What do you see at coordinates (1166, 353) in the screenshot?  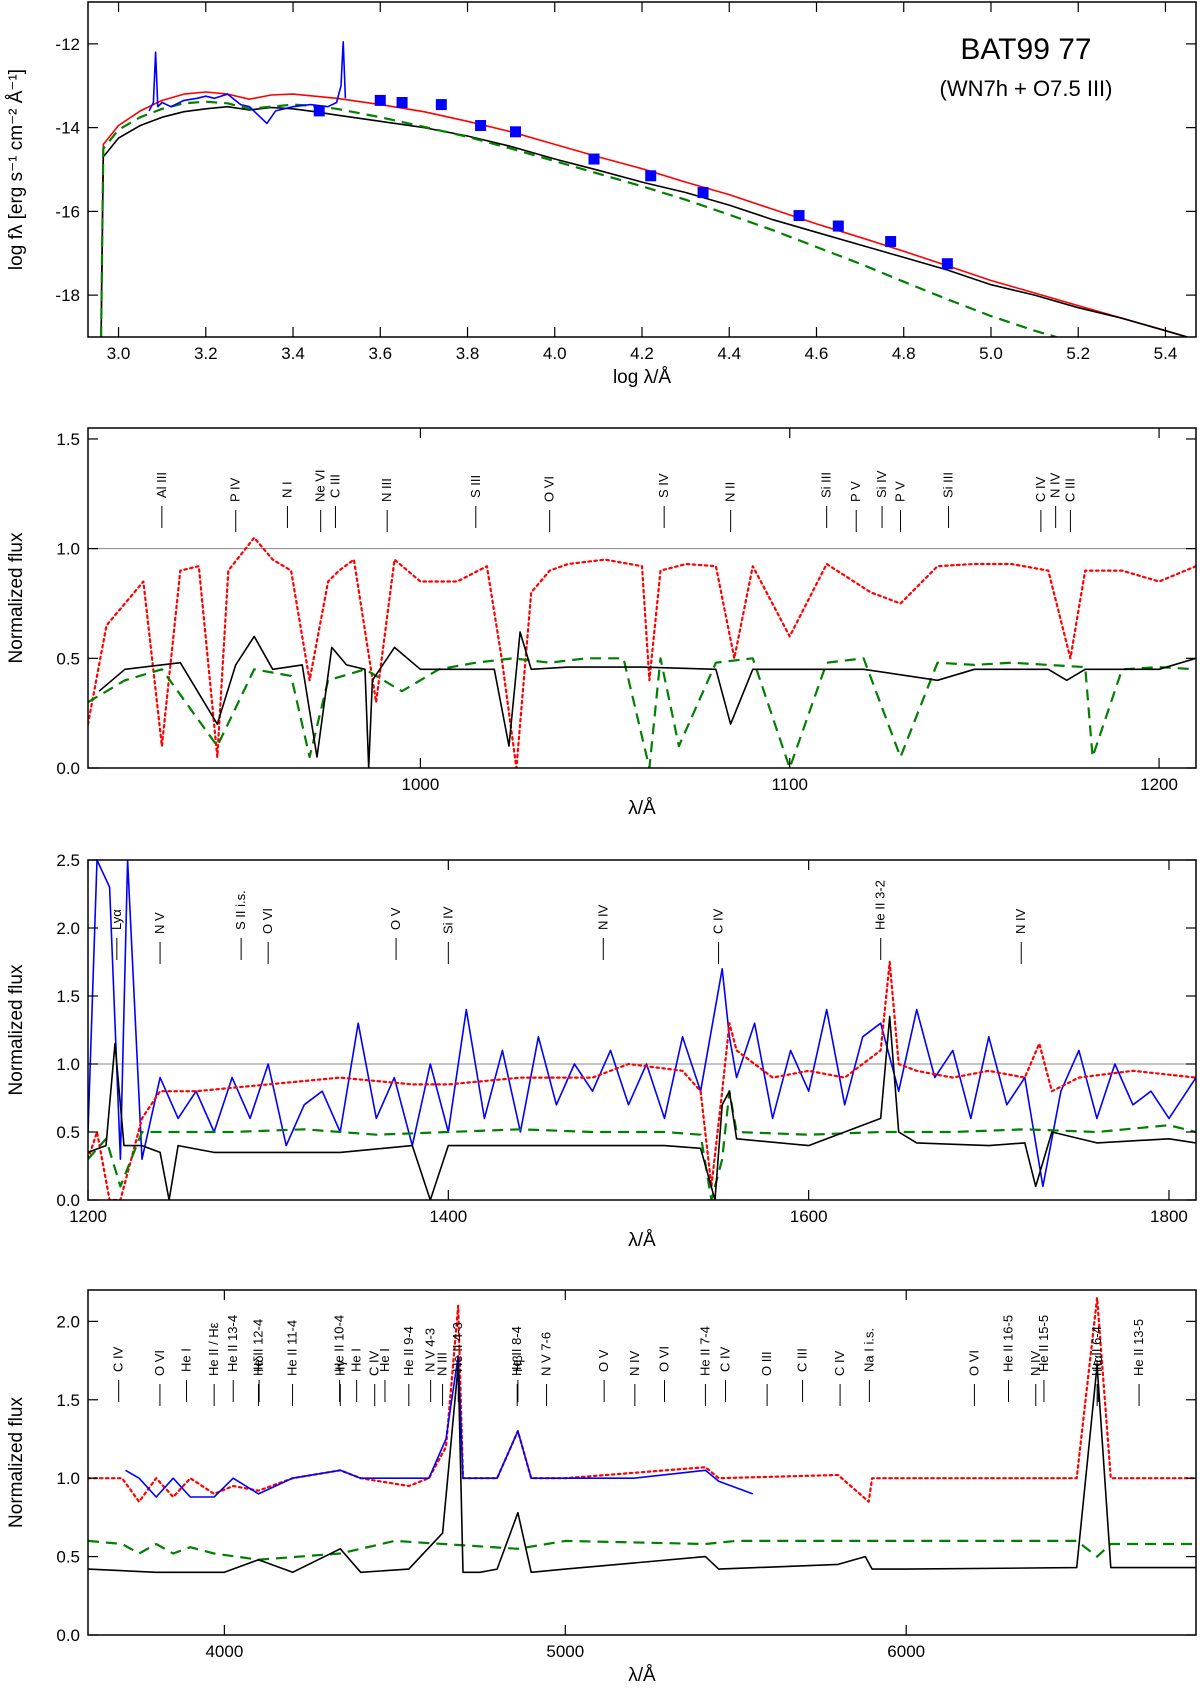 I see `x-tick-label: 5.4` at bounding box center [1166, 353].